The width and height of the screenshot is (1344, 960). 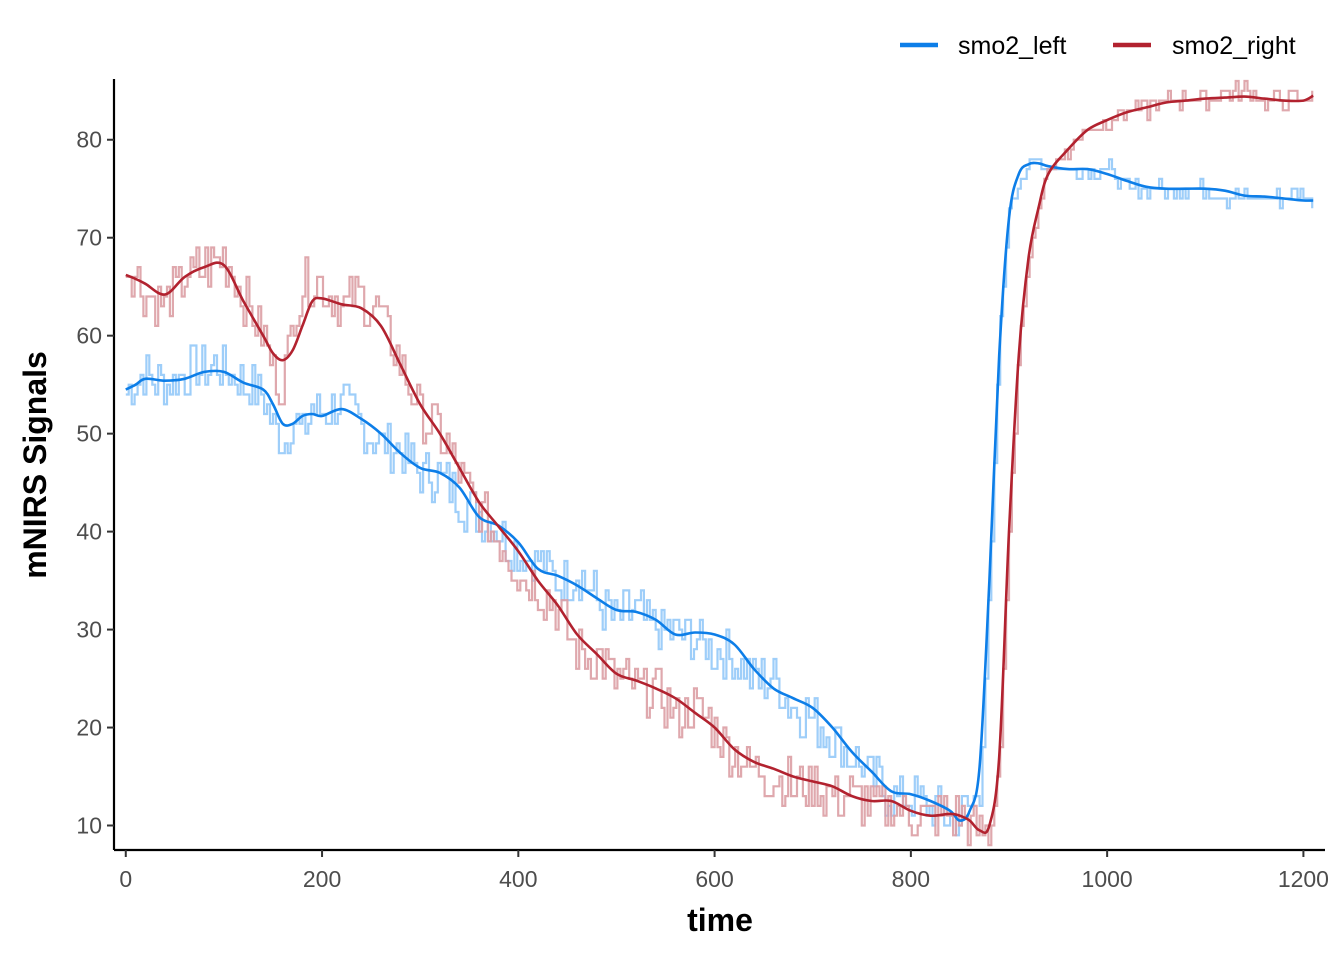 I want to click on x-axis-title: time, so click(x=720, y=920).